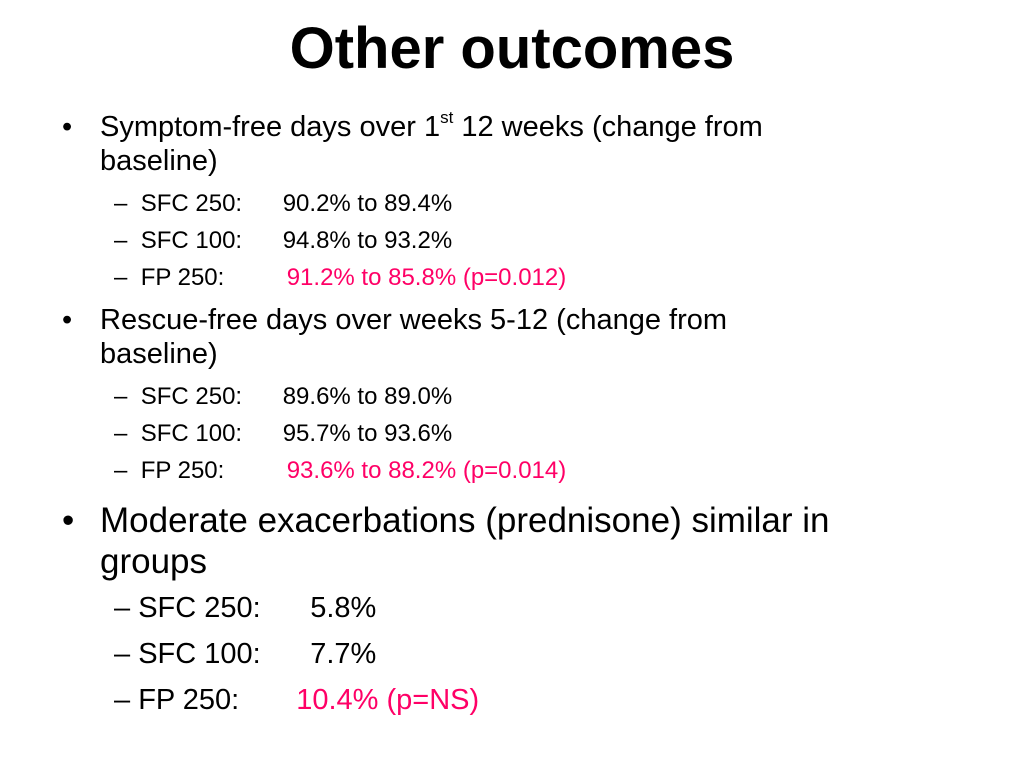 The image size is (1024, 768). What do you see at coordinates (343, 608) in the screenshot?
I see `sub-item-value: 5.8%` at bounding box center [343, 608].